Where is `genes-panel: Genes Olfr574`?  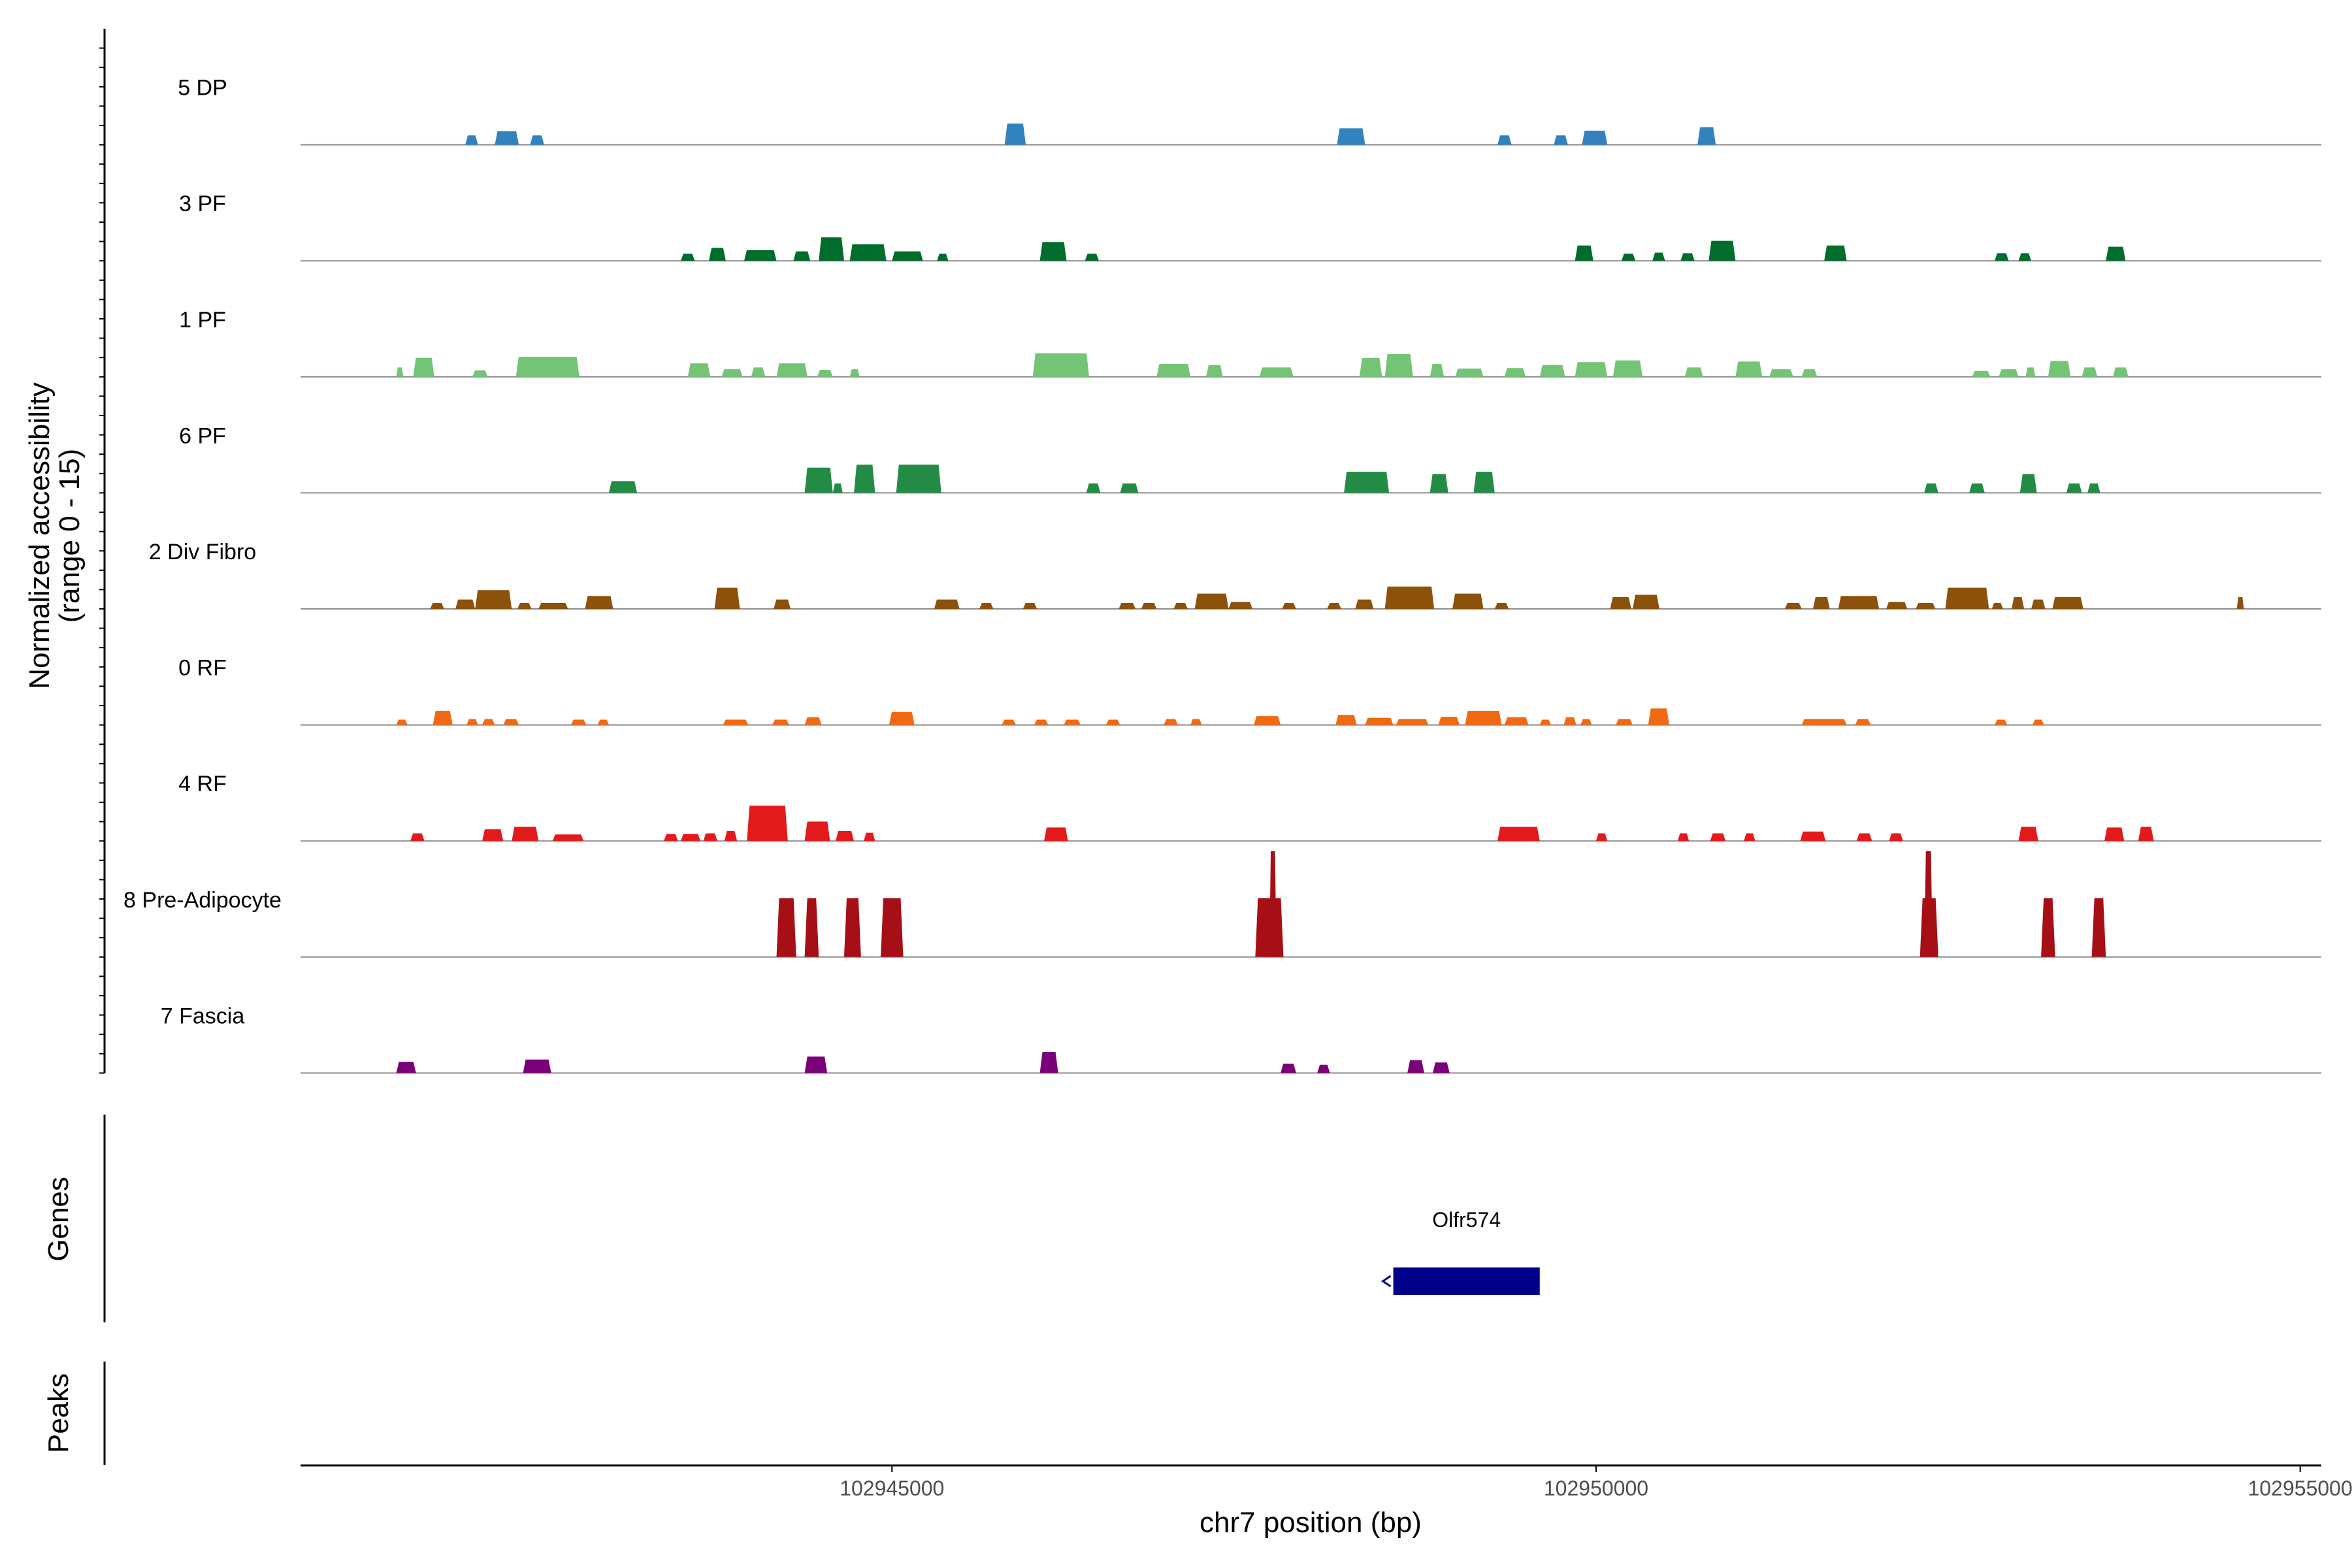 genes-panel: Genes Olfr574 is located at coordinates (791, 1218).